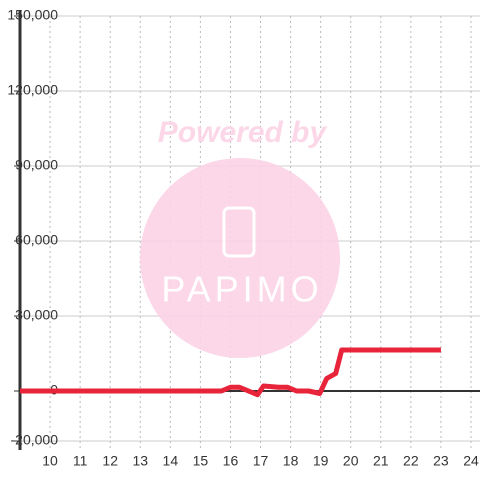  What do you see at coordinates (32, 15) in the screenshot?
I see `y-tick-label: 150,000` at bounding box center [32, 15].